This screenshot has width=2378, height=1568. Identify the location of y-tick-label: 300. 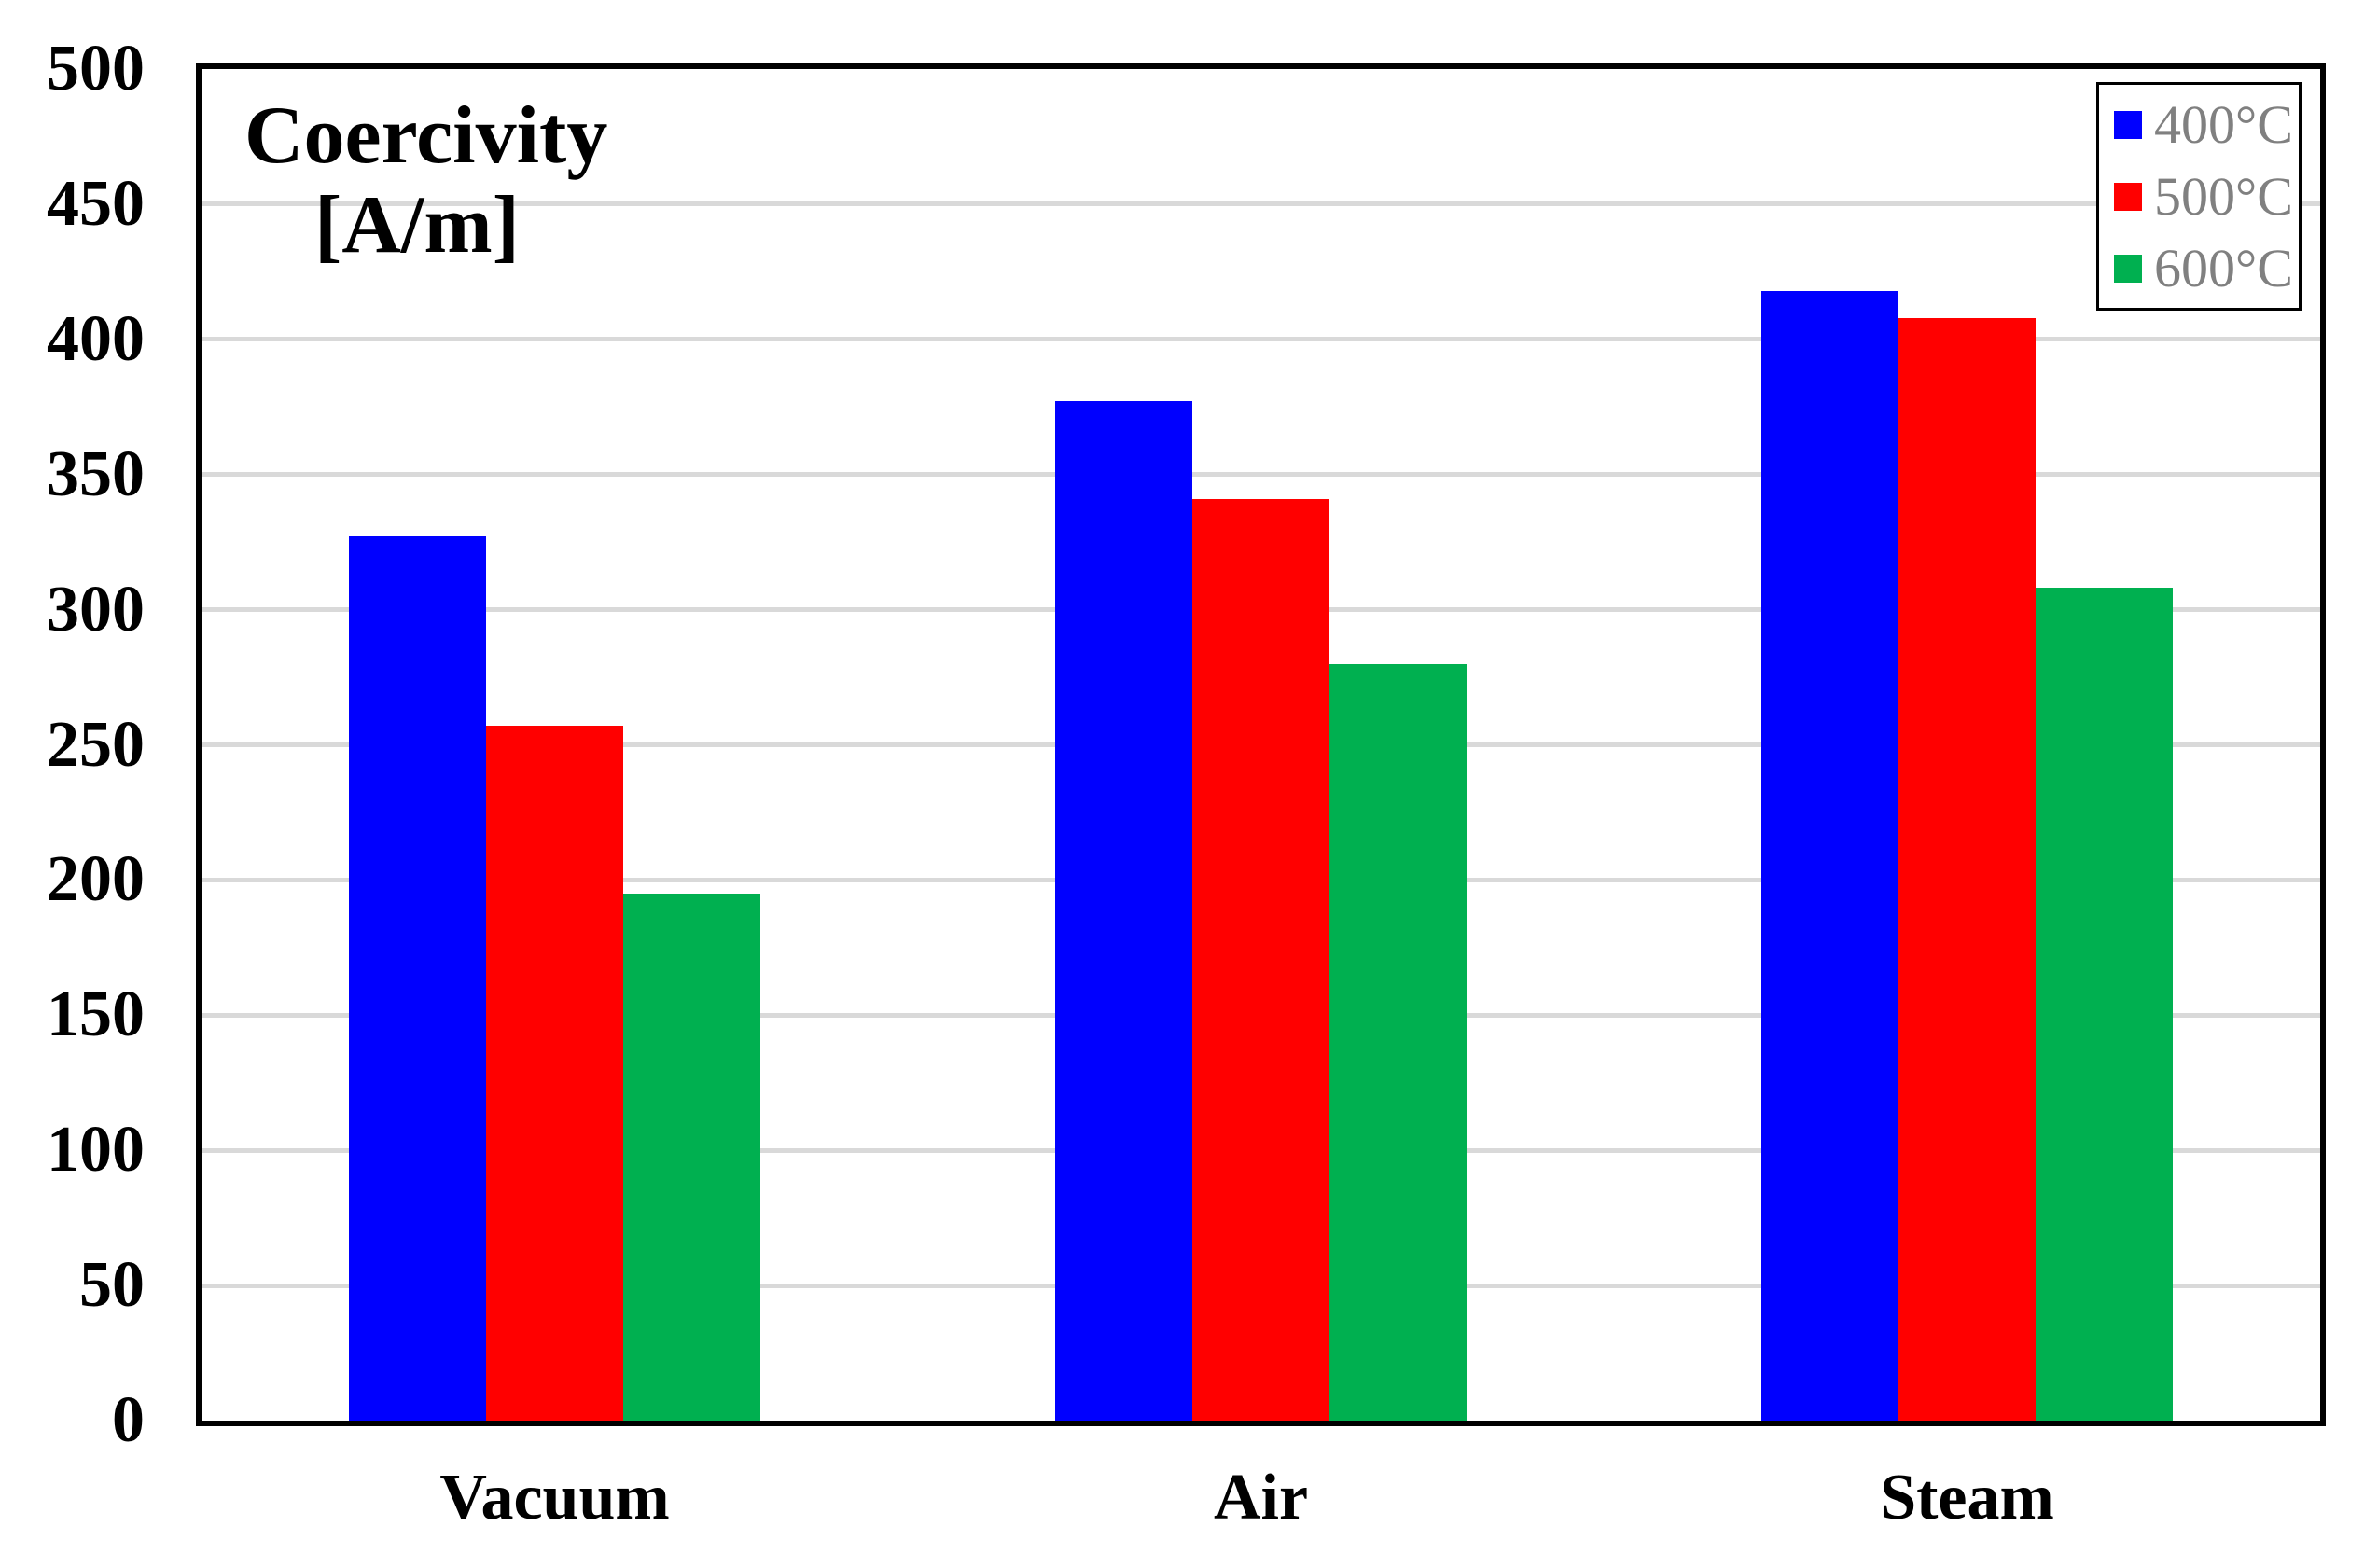
(96, 609).